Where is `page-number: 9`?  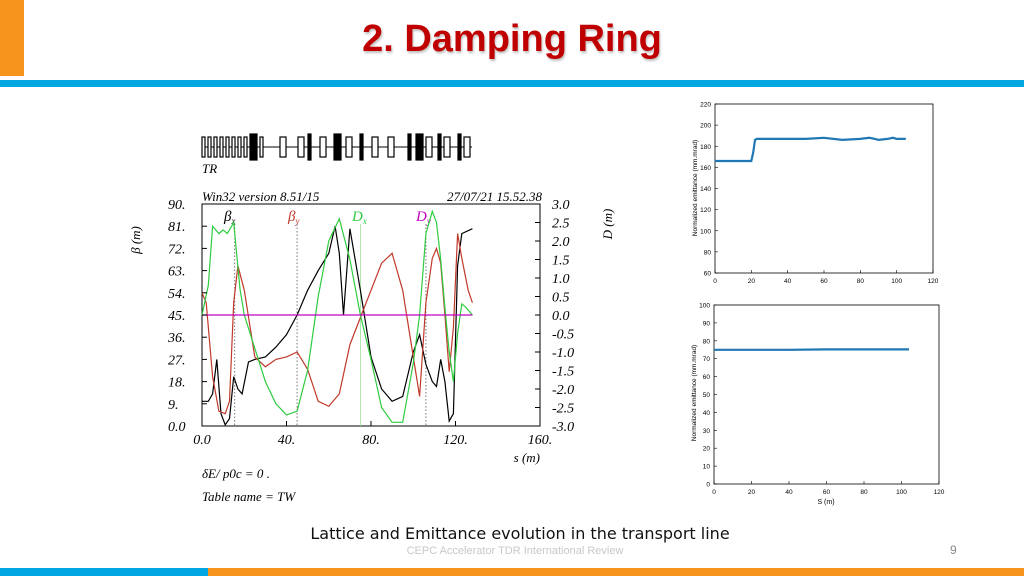
page-number: 9 is located at coordinates (953, 550).